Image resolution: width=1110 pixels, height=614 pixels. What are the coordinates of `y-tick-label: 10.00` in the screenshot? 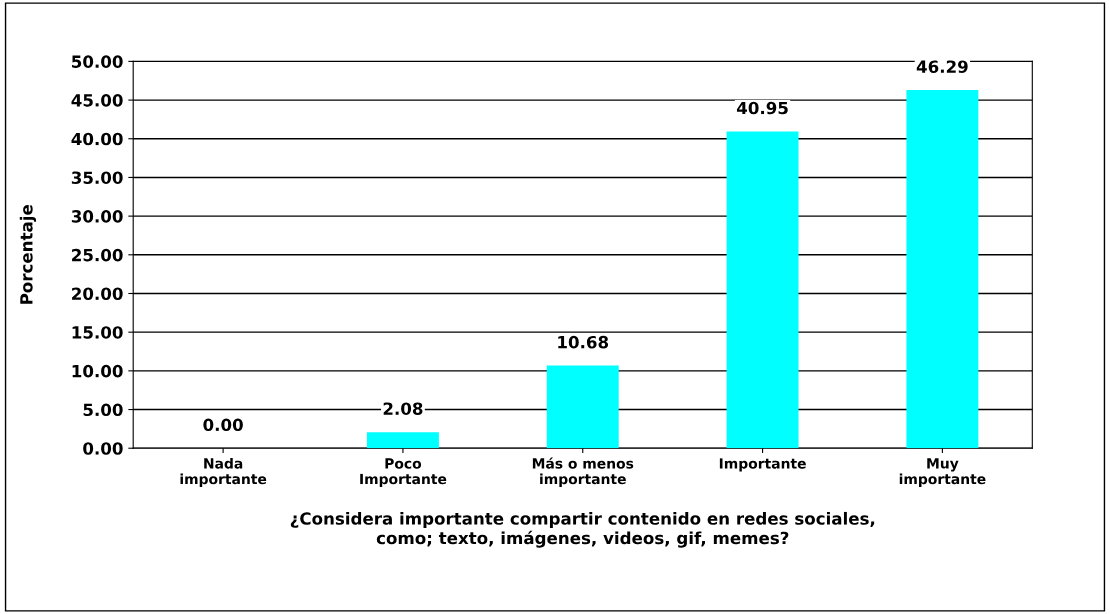 It's located at (97, 371).